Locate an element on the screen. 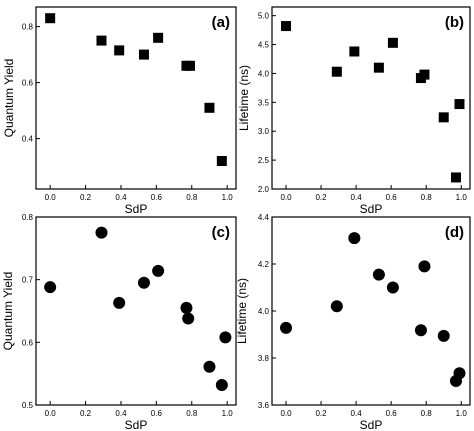  panel-d-y-tick-label: 4.4 is located at coordinates (264, 217).